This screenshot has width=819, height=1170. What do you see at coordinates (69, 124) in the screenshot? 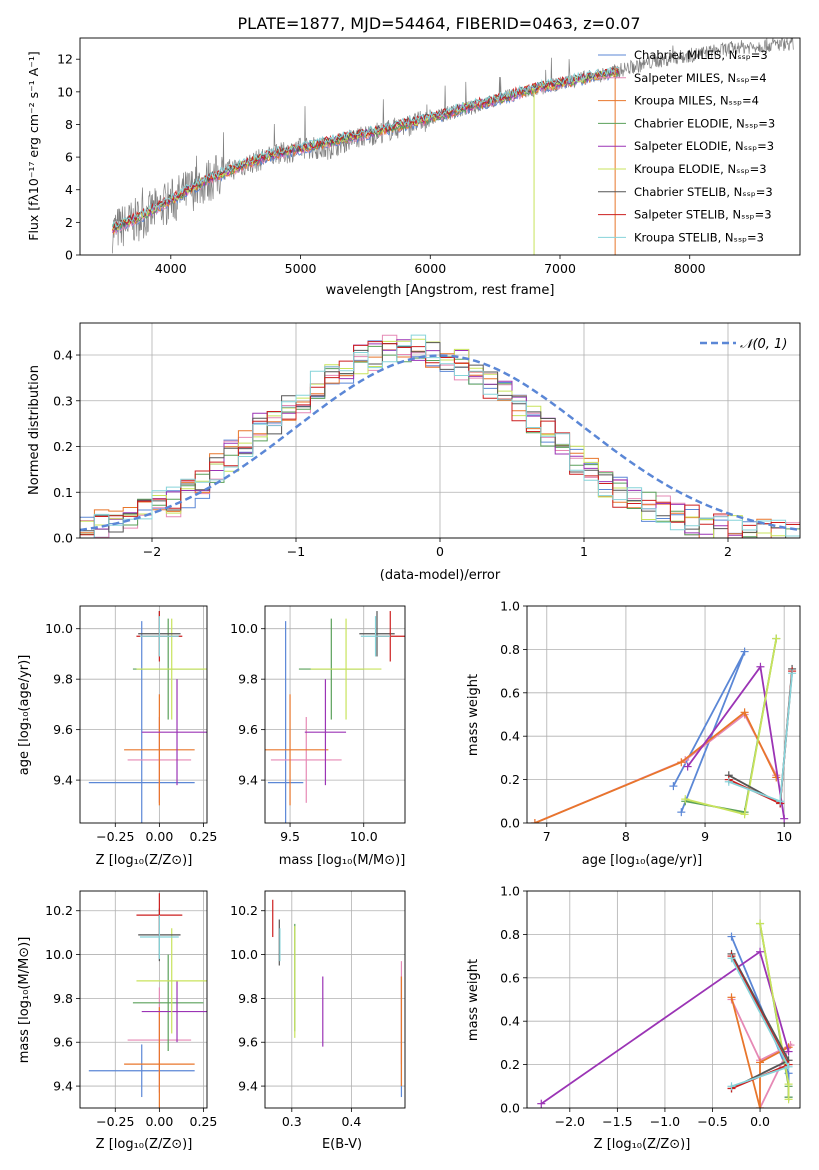
I see `y-tick-label: 8` at bounding box center [69, 124].